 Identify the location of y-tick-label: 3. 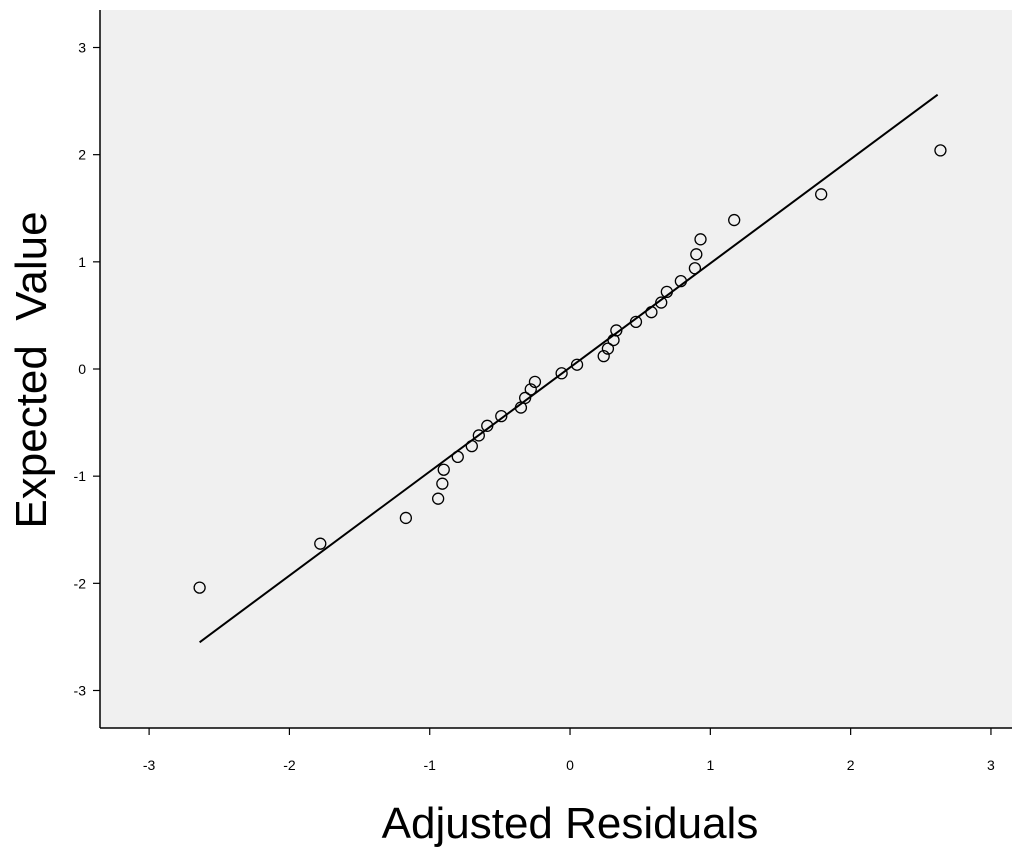
(82, 48).